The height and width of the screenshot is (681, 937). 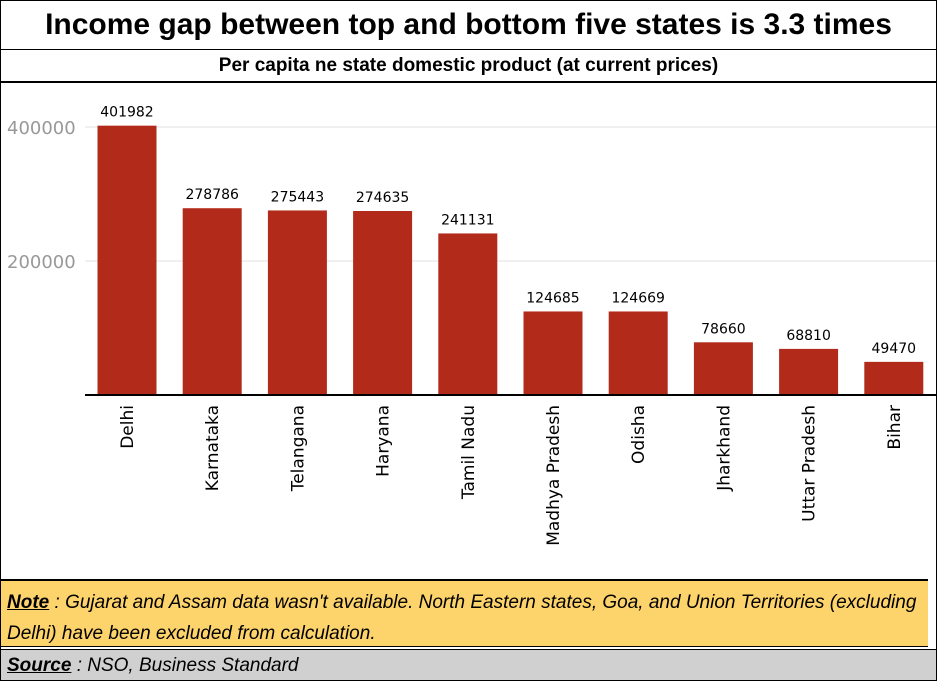 I want to click on x-tick-label: Telangana, so click(x=298, y=448).